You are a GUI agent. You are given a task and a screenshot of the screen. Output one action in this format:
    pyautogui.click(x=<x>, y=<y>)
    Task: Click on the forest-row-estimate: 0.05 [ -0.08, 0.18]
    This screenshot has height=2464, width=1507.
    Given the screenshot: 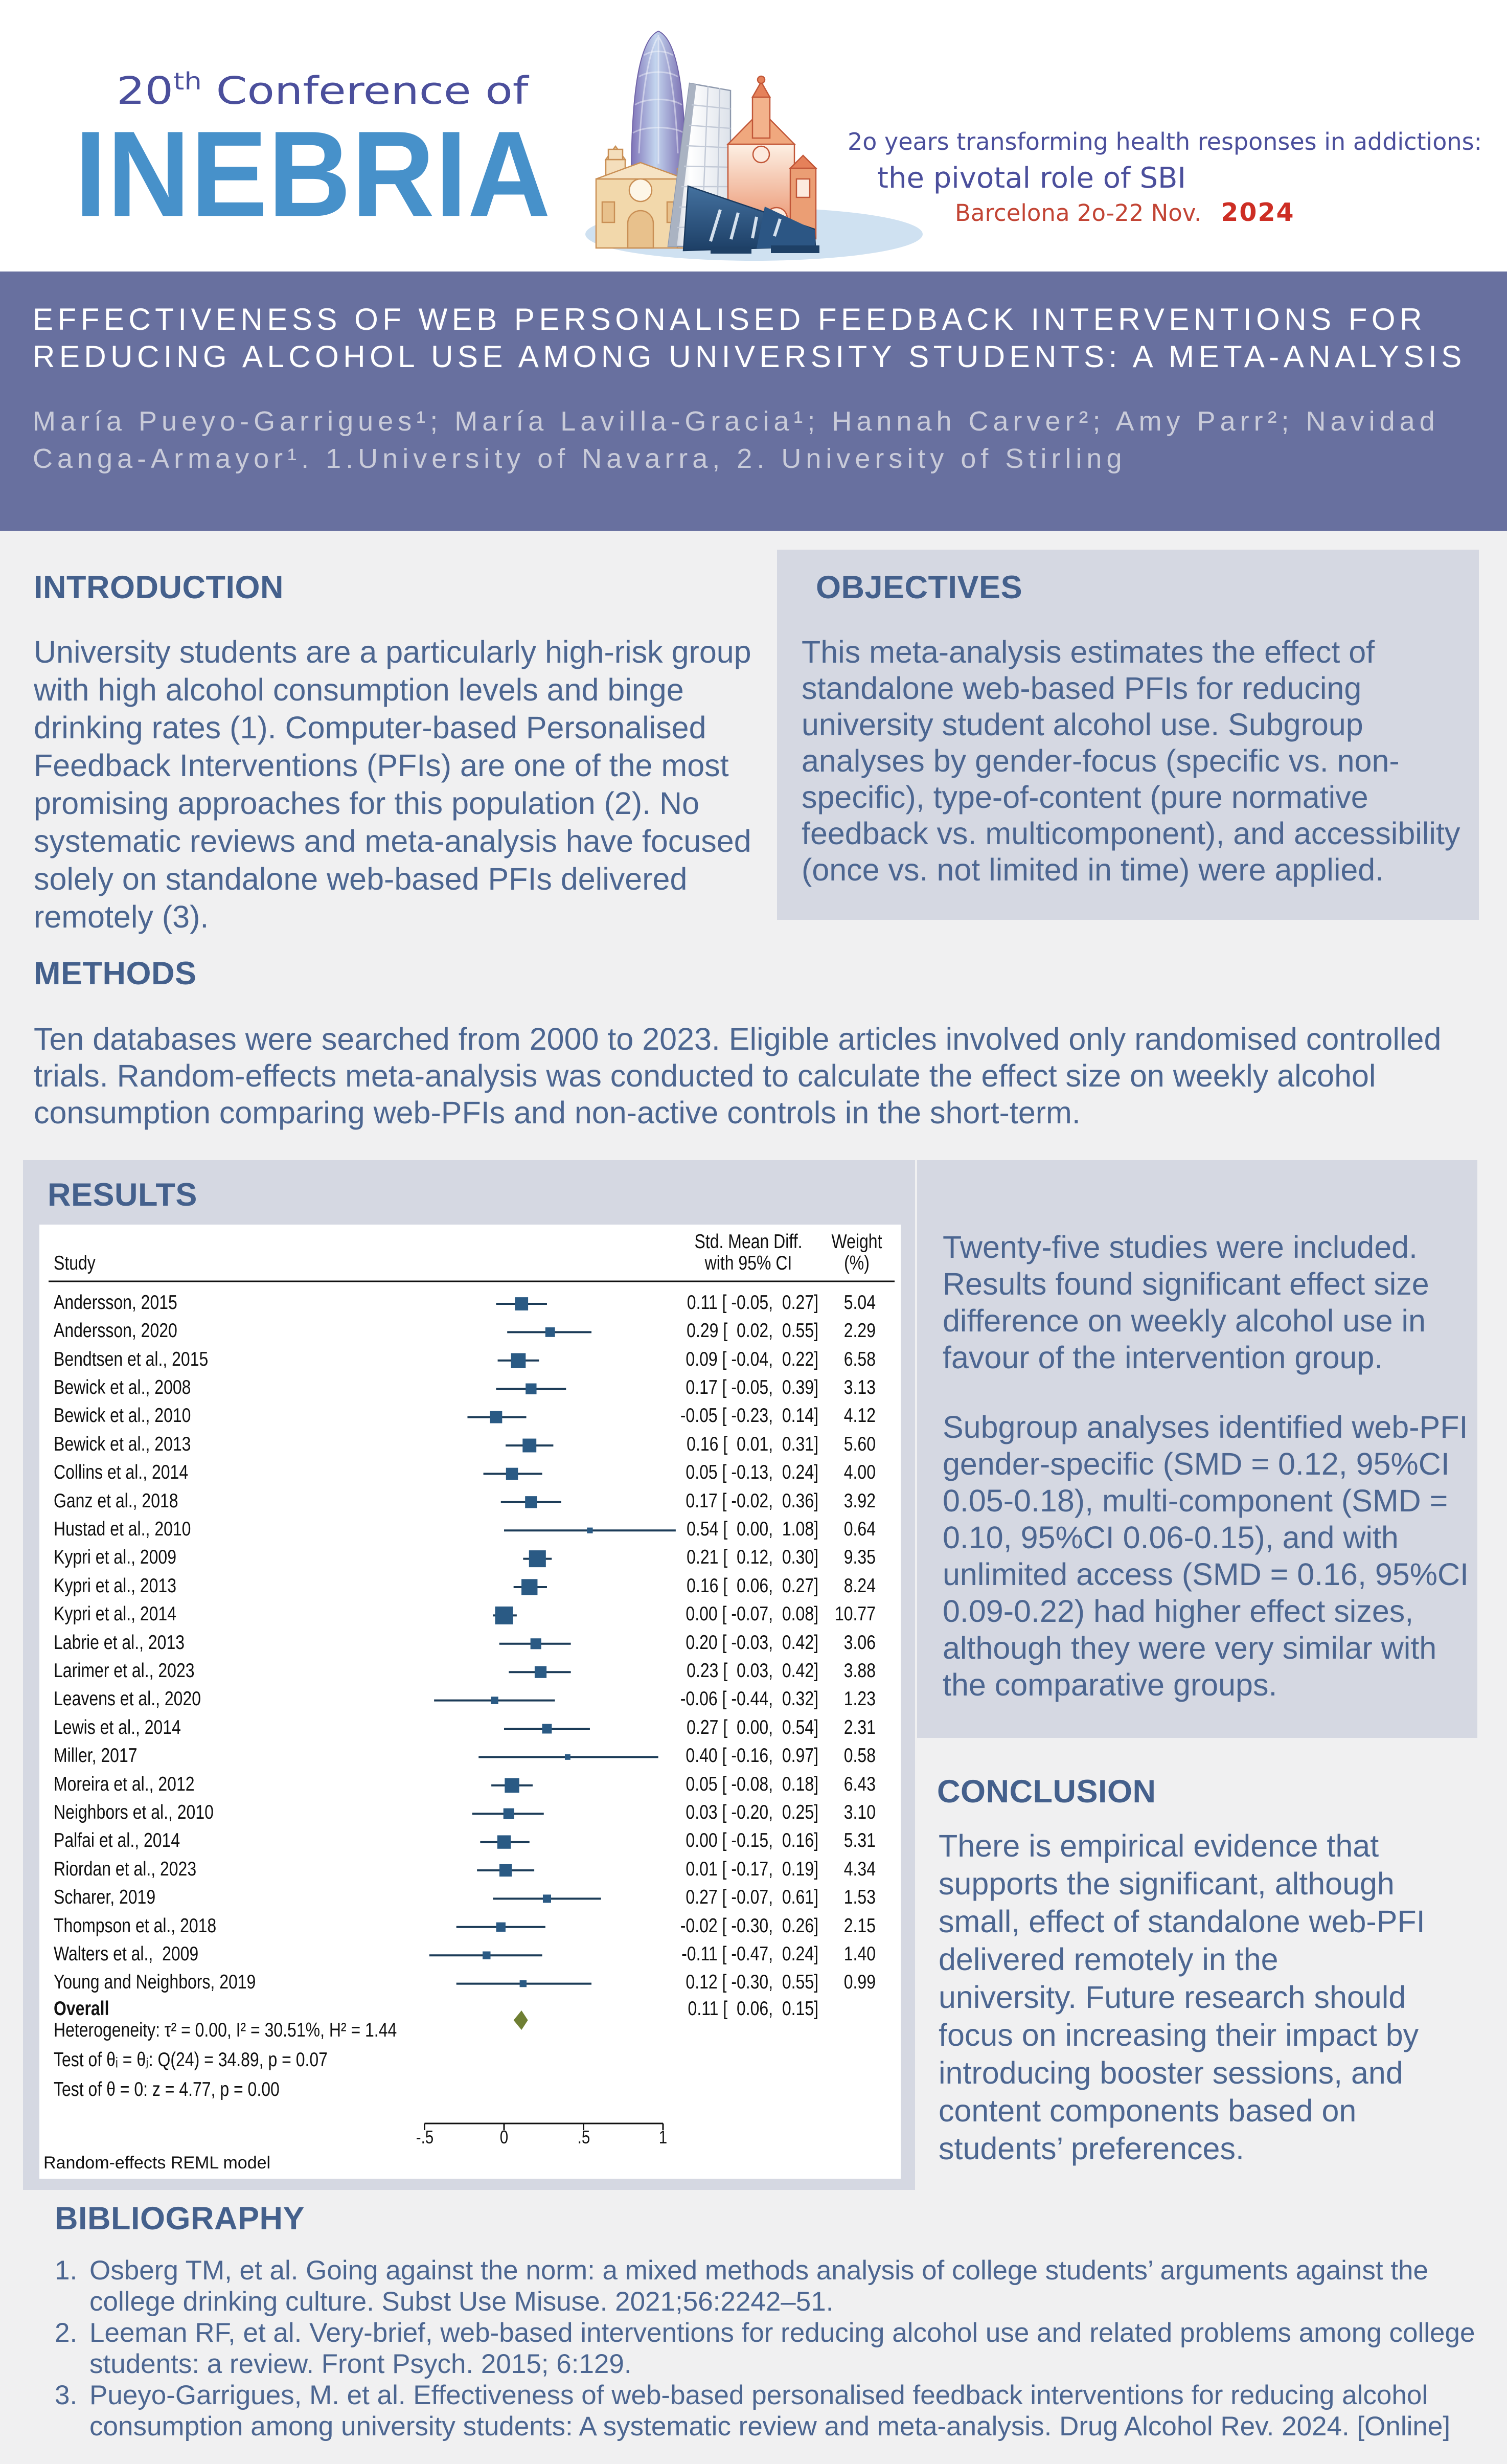 What is the action you would take?
    pyautogui.click(x=752, y=1784)
    